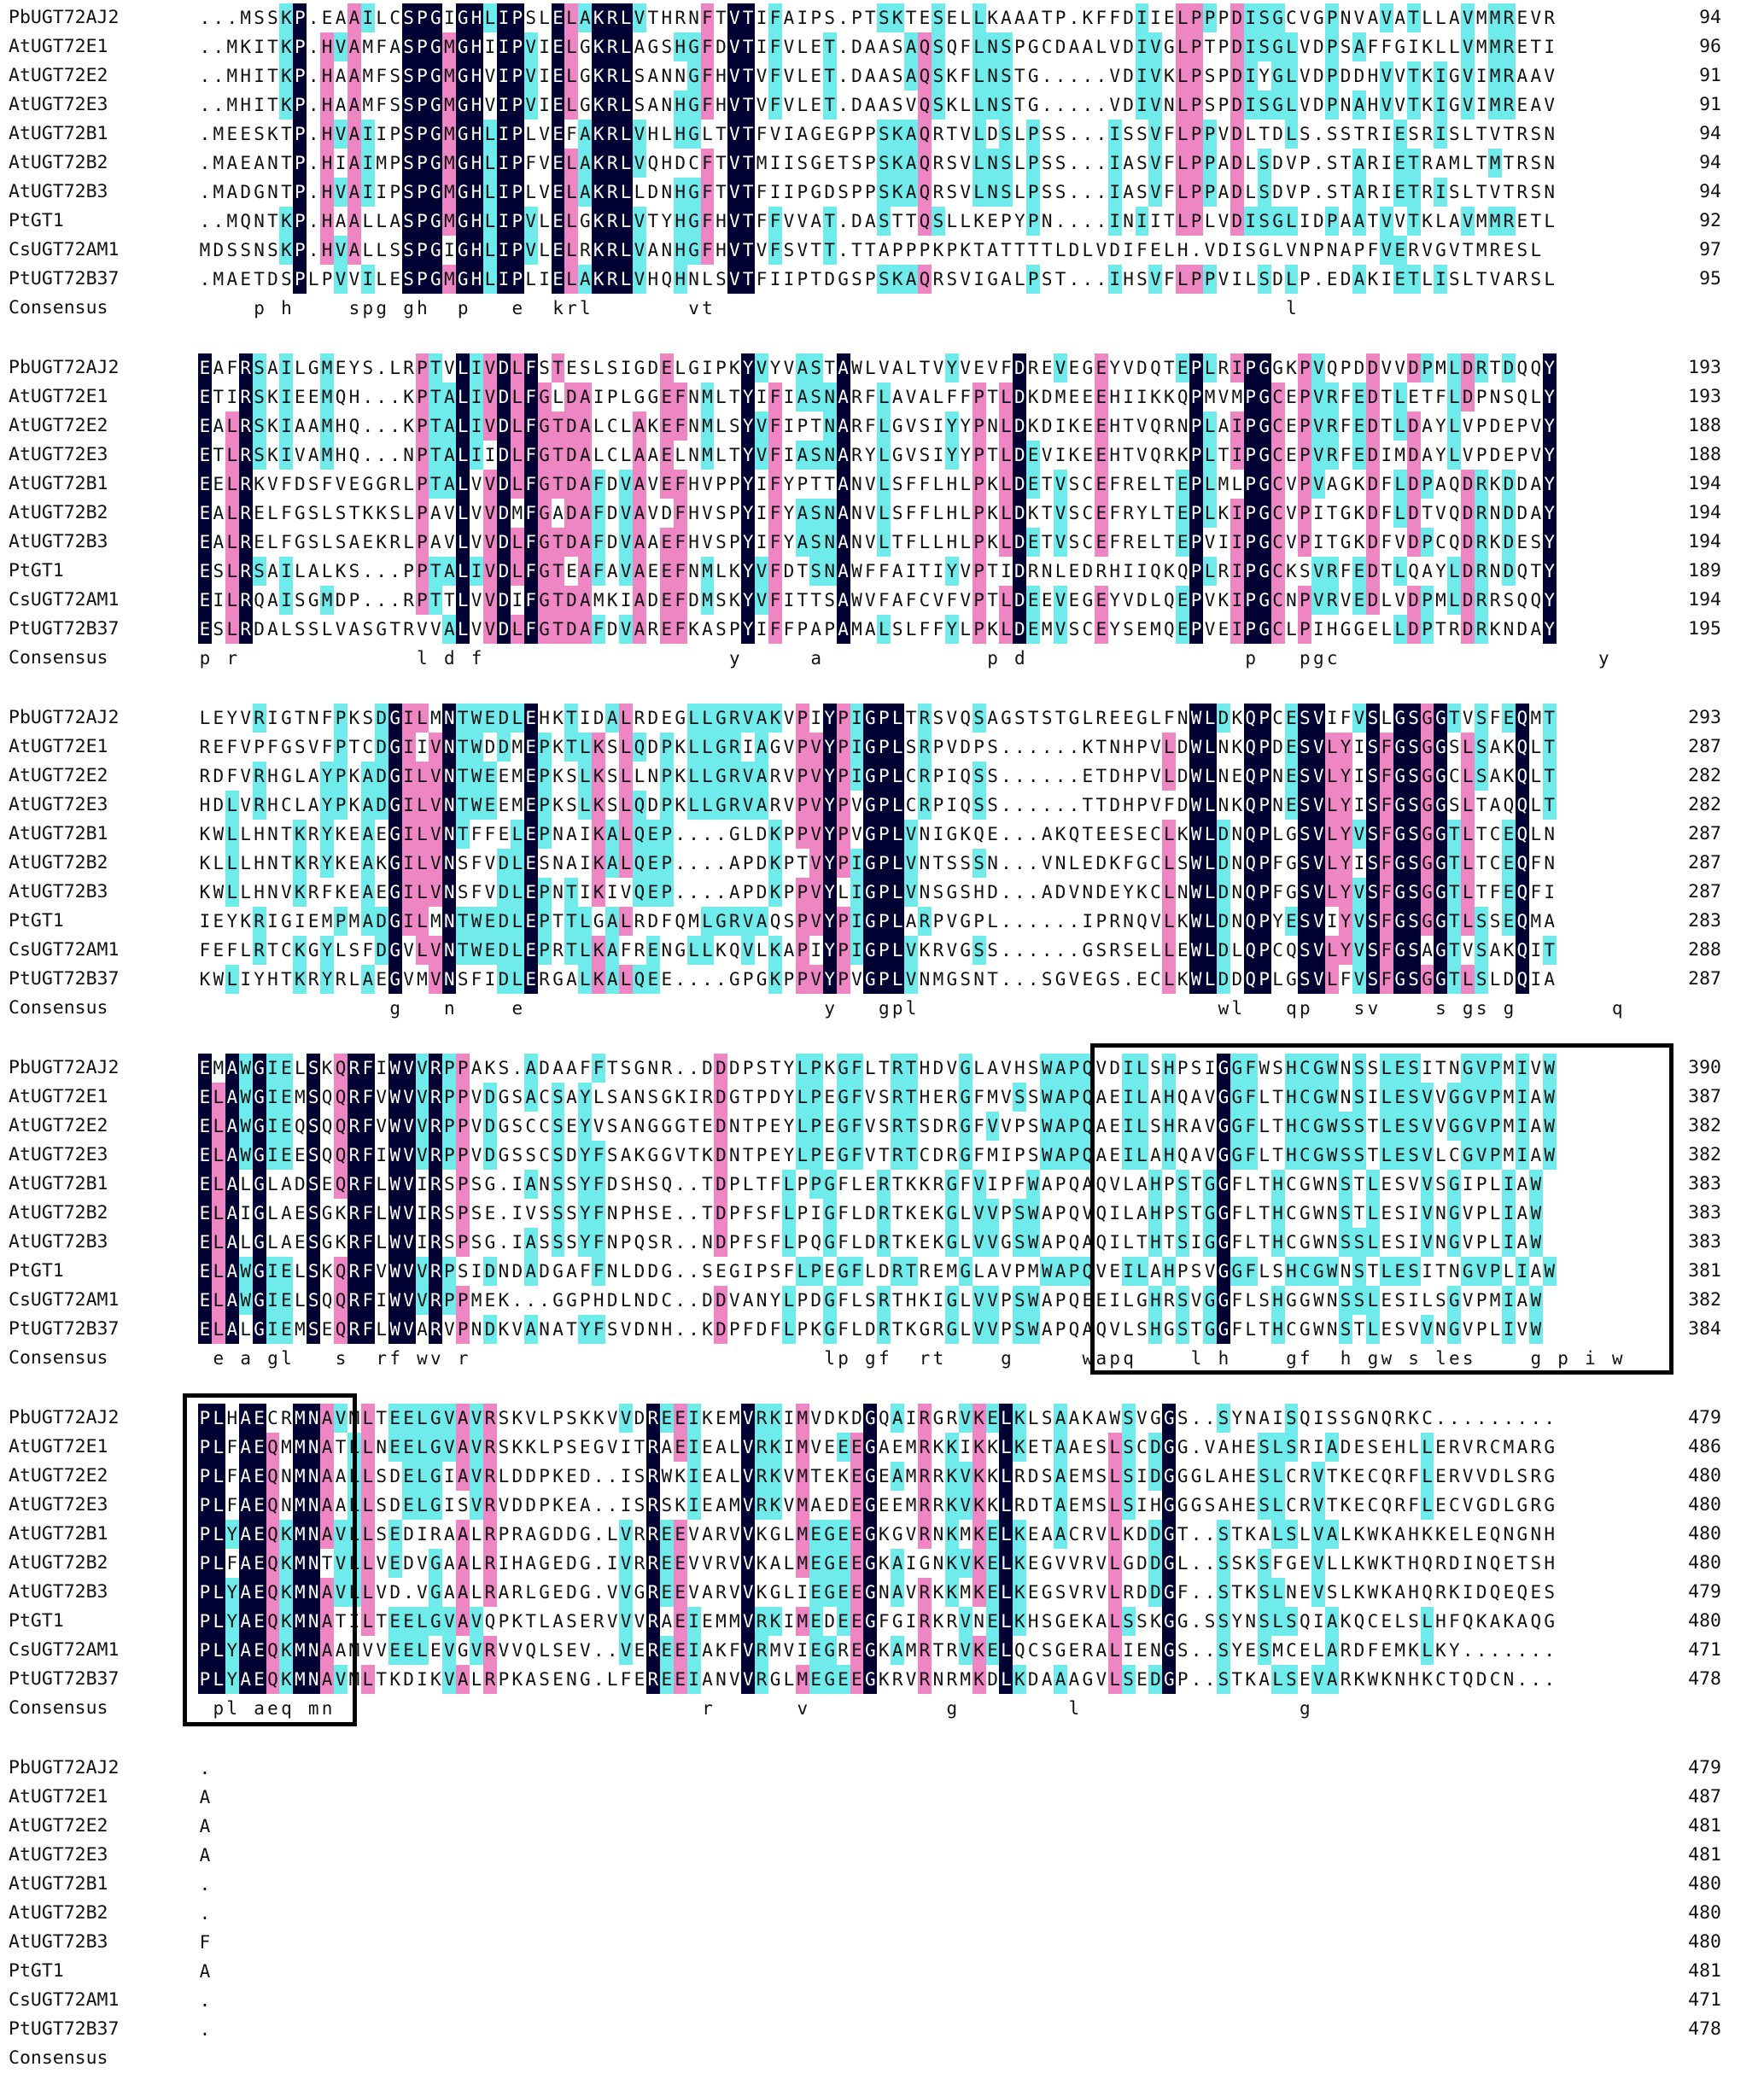  What do you see at coordinates (58, 833) in the screenshot?
I see `species-name: AtUGT72B1` at bounding box center [58, 833].